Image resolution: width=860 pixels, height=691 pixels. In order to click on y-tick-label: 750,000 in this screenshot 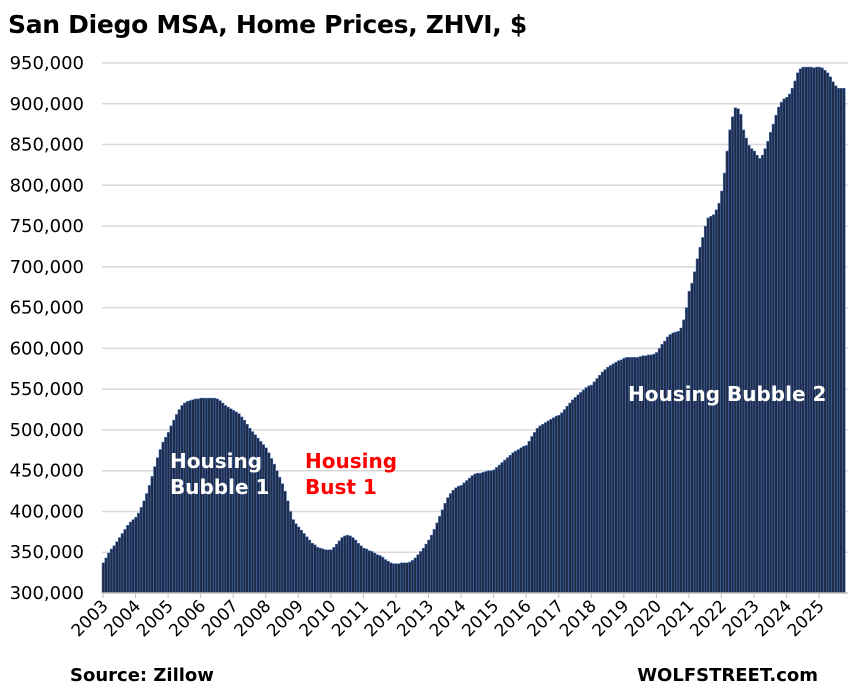, I will do `click(47, 226)`.